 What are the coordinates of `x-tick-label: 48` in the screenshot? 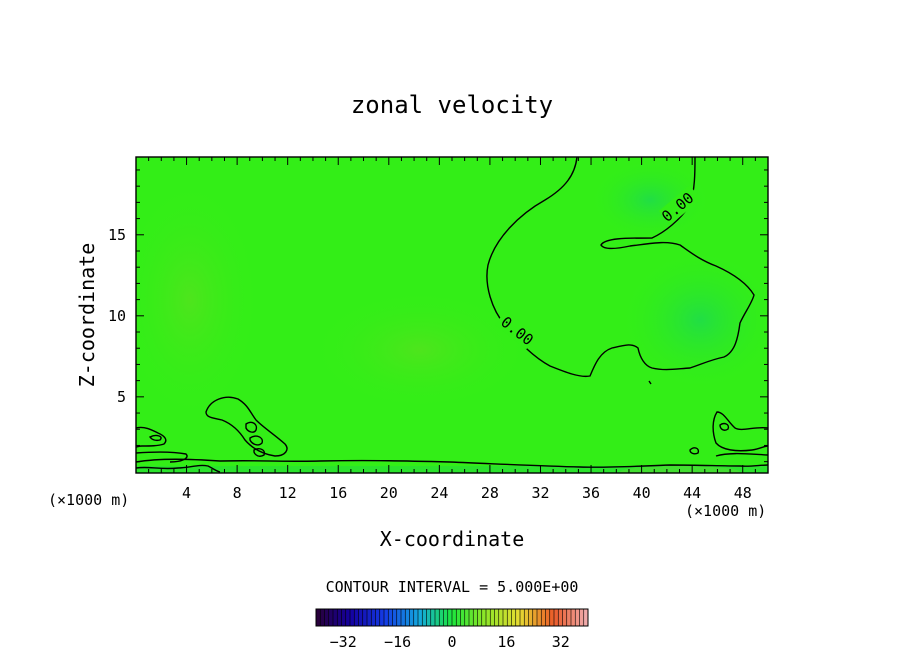 It's located at (743, 493).